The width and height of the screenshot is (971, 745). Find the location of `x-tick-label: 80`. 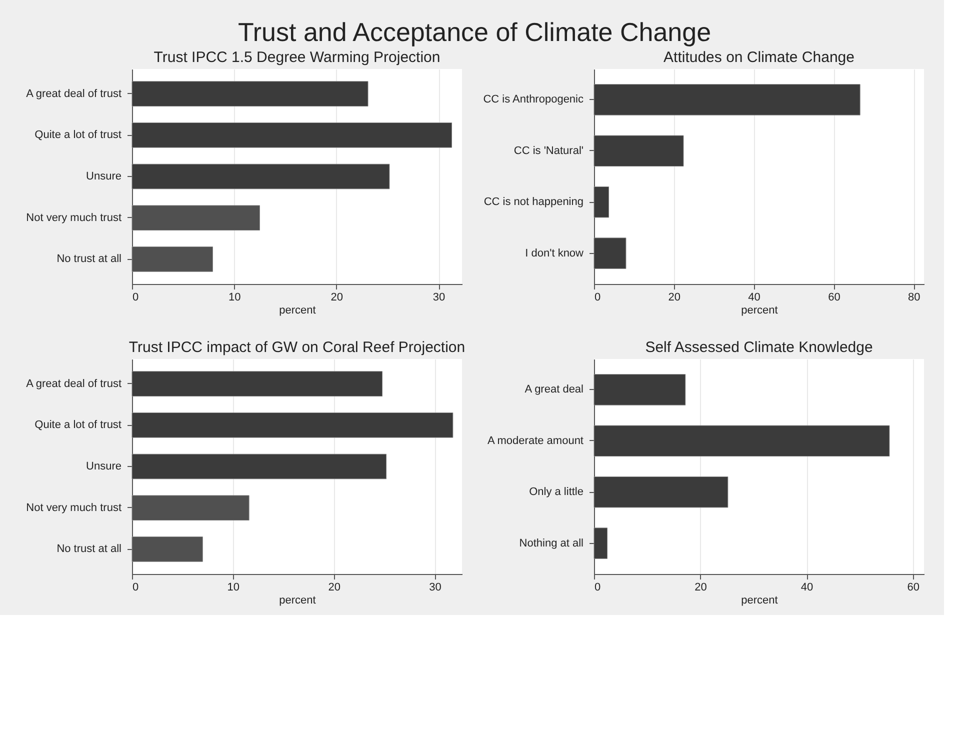

x-tick-label: 80 is located at coordinates (914, 298).